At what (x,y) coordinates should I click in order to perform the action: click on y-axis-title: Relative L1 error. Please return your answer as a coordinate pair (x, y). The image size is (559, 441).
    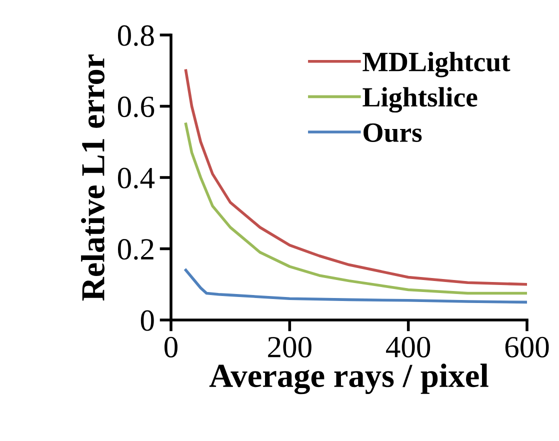
    Looking at the image, I should click on (93, 177).